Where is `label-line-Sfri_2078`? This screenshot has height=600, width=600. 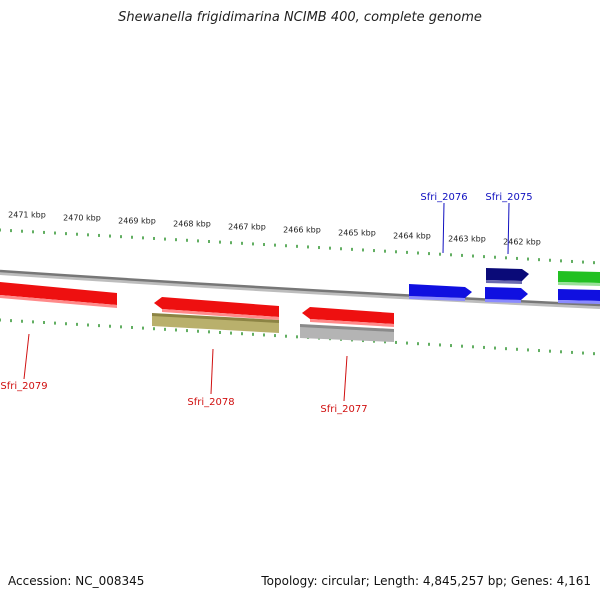
label-line-Sfri_2078 is located at coordinates (212, 371).